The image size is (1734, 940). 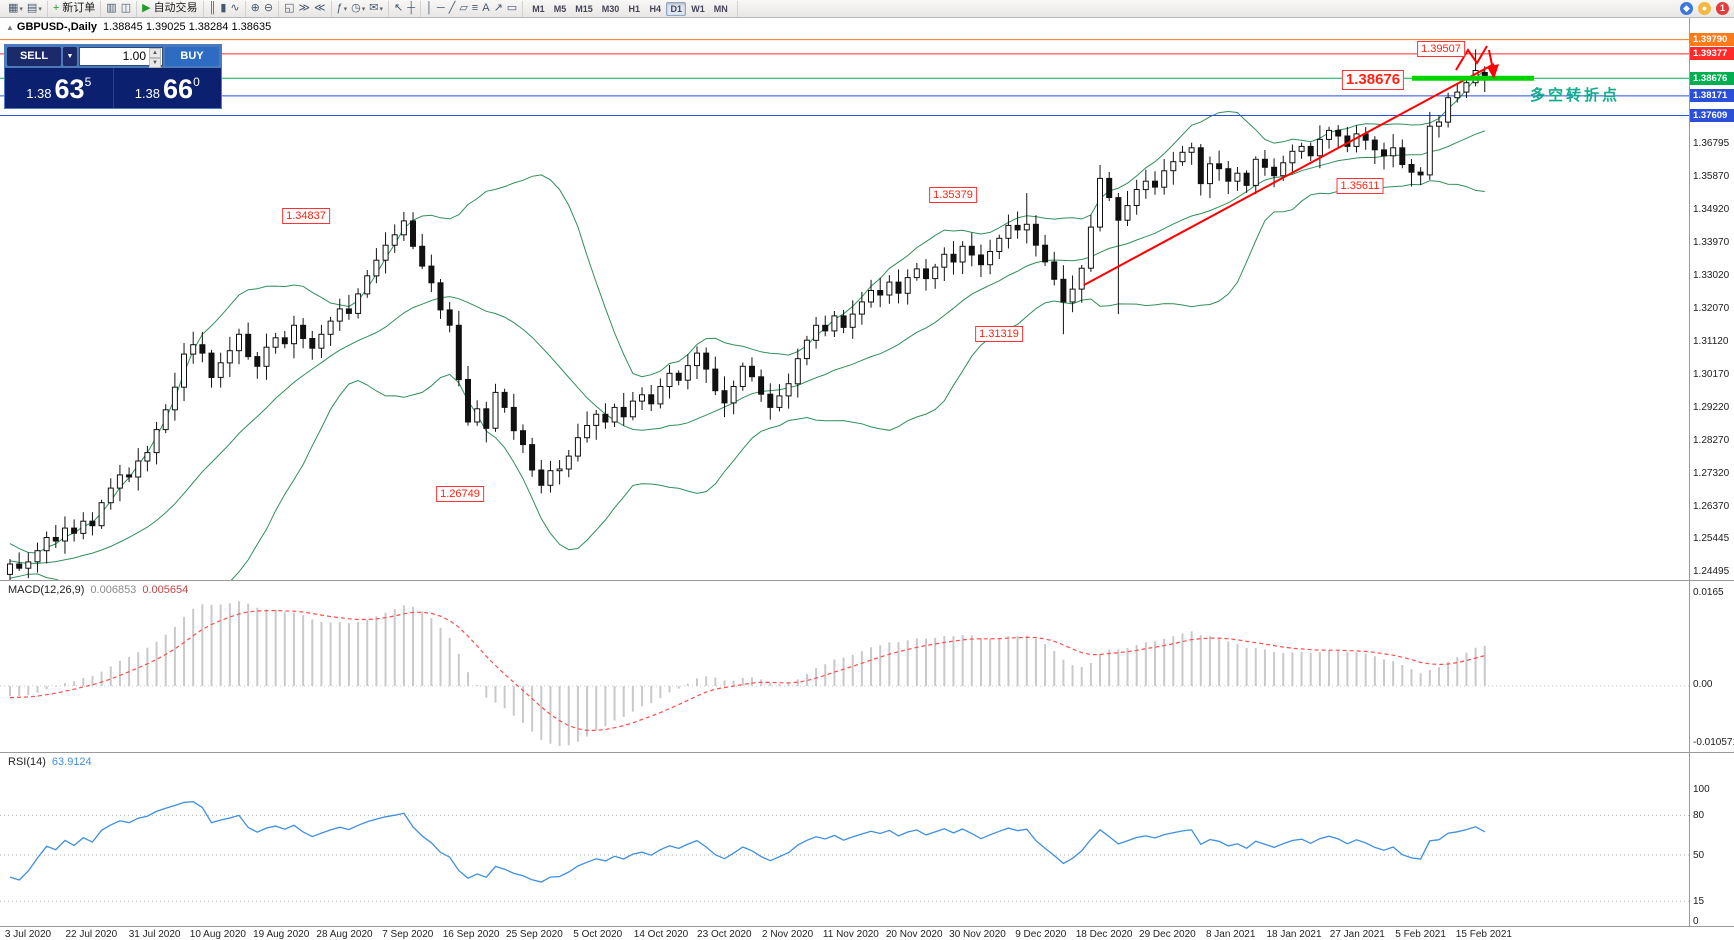 What do you see at coordinates (126, 8) in the screenshot?
I see `navigator-icon: ◫` at bounding box center [126, 8].